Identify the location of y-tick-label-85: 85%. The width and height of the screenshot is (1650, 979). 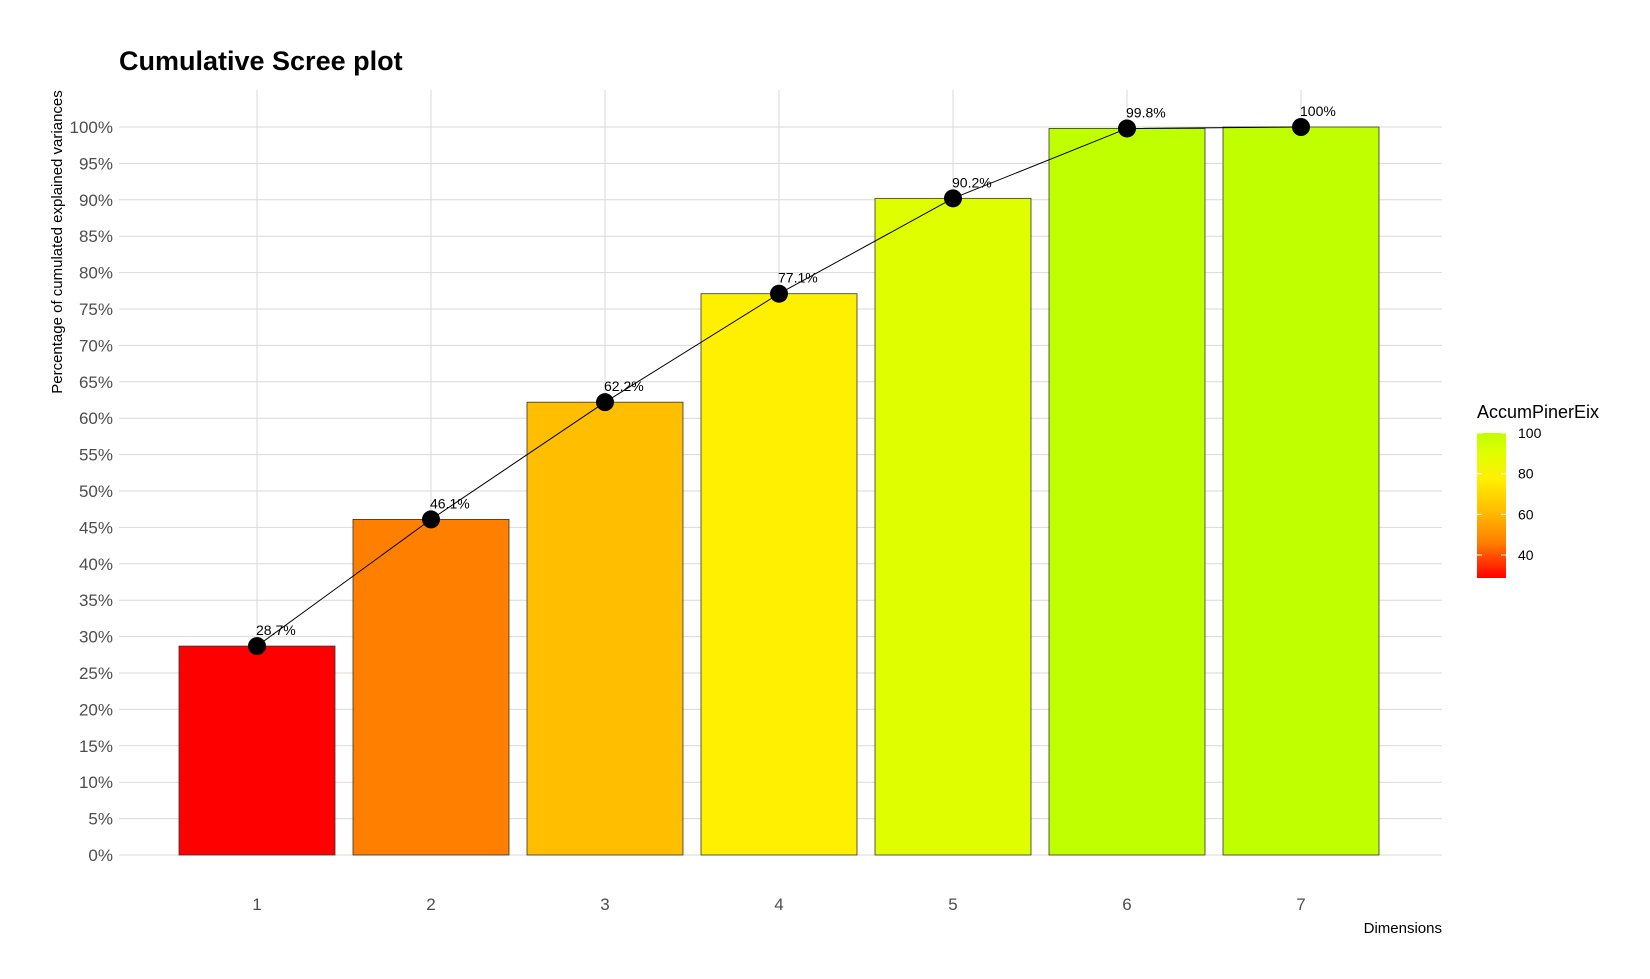
(96, 236).